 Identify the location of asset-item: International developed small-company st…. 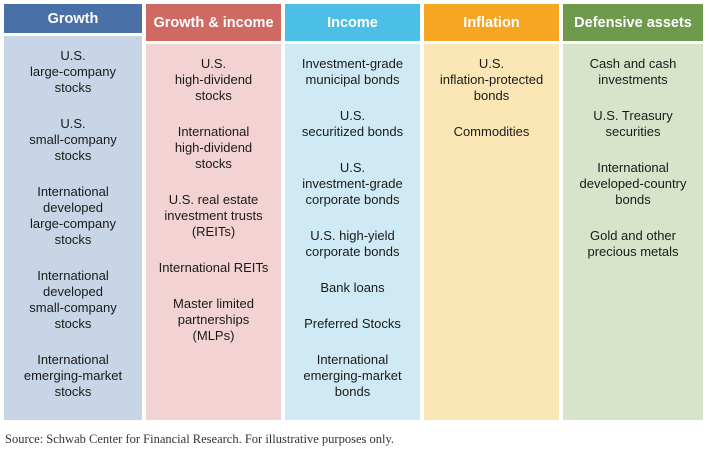
(73, 299).